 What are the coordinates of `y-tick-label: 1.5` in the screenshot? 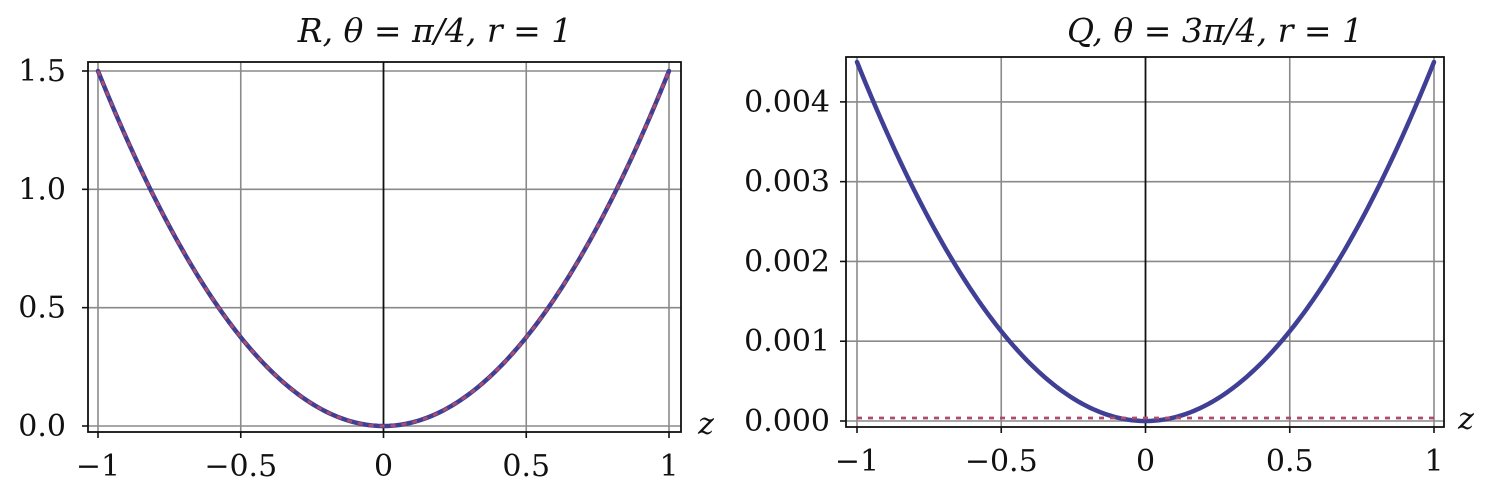 It's located at (42, 71).